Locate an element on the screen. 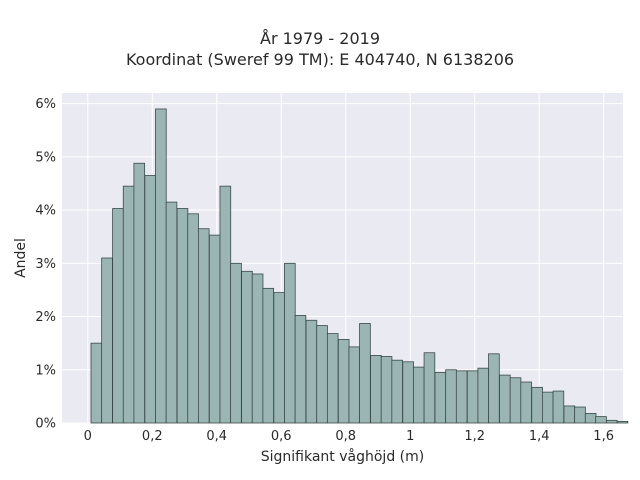  y-tick-label: 1% is located at coordinates (45, 370).